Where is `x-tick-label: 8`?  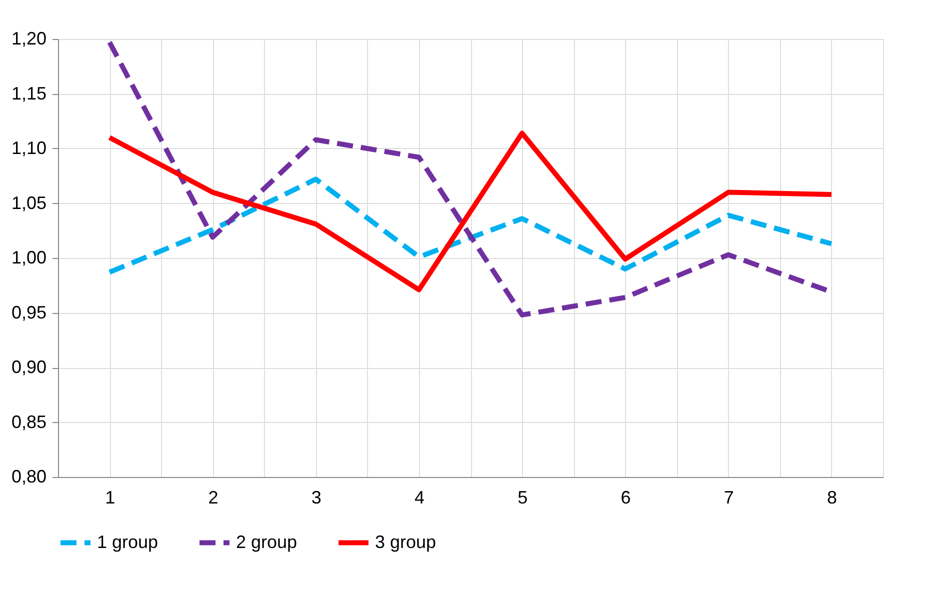
x-tick-label: 8 is located at coordinates (831, 498).